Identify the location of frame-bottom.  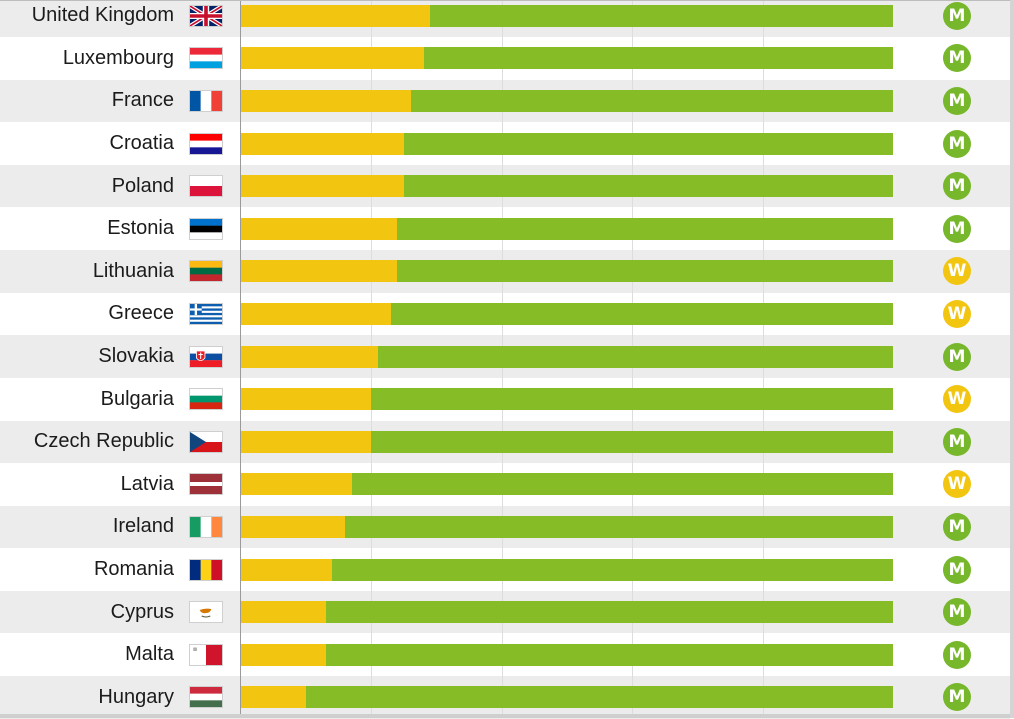
(507, 716).